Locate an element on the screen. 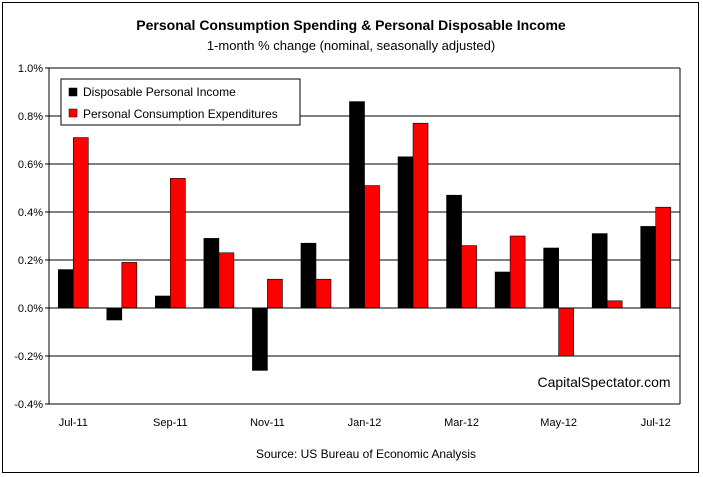 This screenshot has width=703, height=477. watermark: CapitalSpectator.com is located at coordinates (603, 382).